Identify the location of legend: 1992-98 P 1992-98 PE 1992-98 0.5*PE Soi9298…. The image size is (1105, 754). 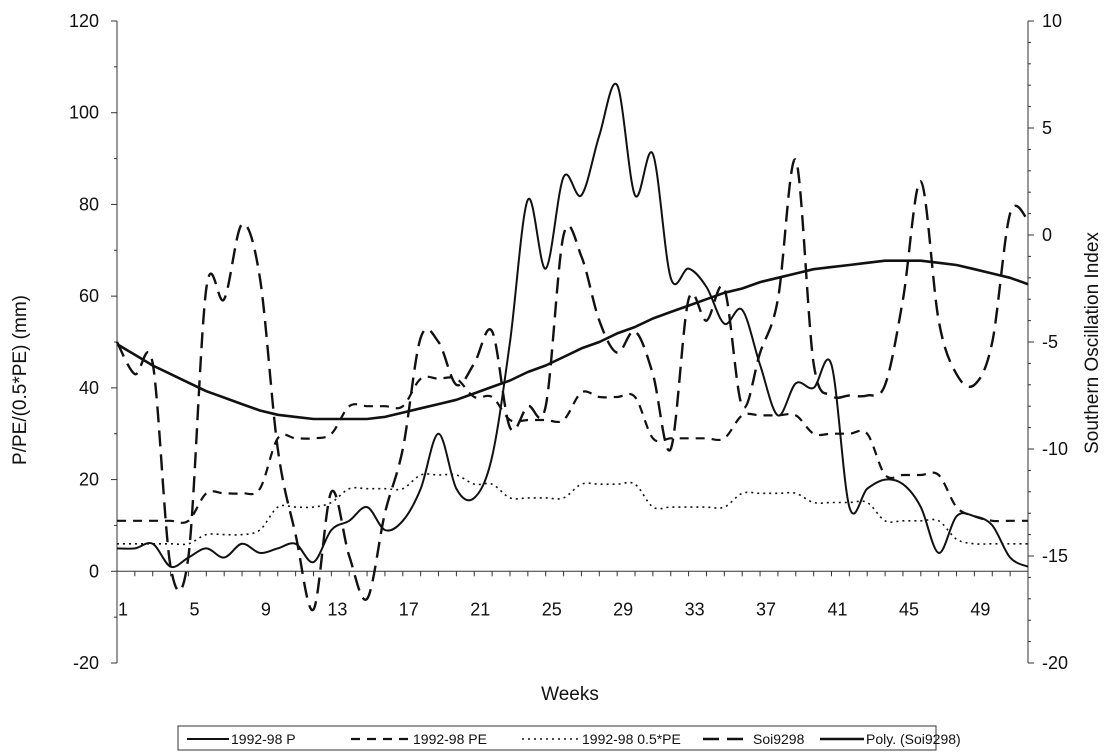
(569, 738).